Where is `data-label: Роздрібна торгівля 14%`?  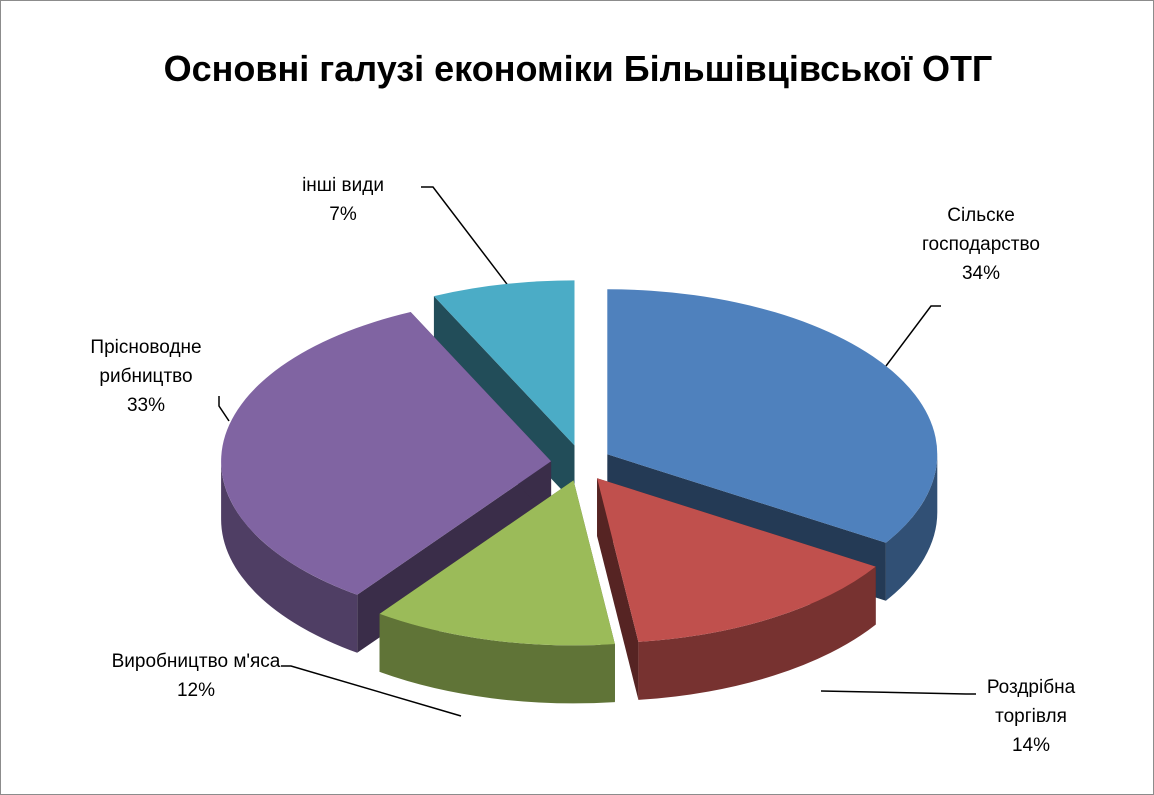
data-label: Роздрібна торгівля 14% is located at coordinates (1031, 716).